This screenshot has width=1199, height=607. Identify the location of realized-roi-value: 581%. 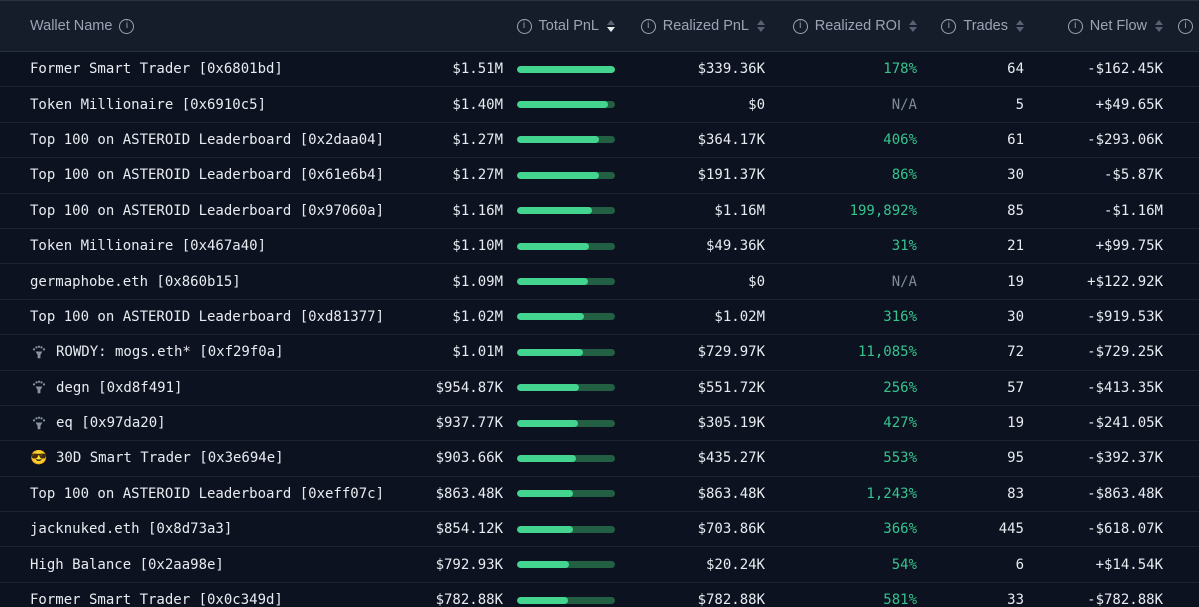
(900, 599).